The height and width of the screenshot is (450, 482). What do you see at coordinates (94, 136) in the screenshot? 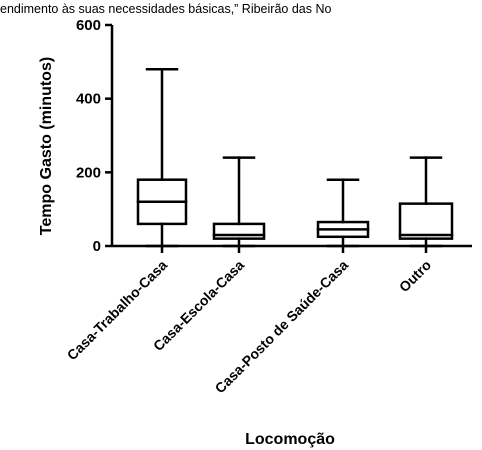
I see `y-ticks: 0 200 400 600` at bounding box center [94, 136].